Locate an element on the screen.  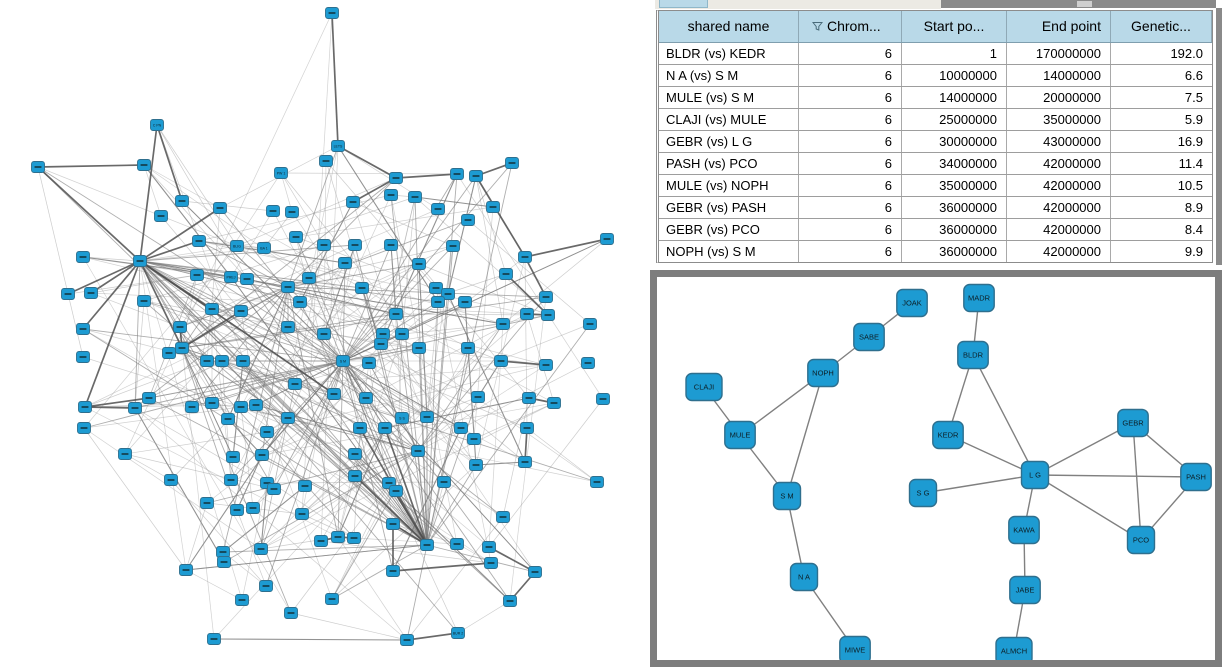
table-cell: 25000000 is located at coordinates (954, 119).